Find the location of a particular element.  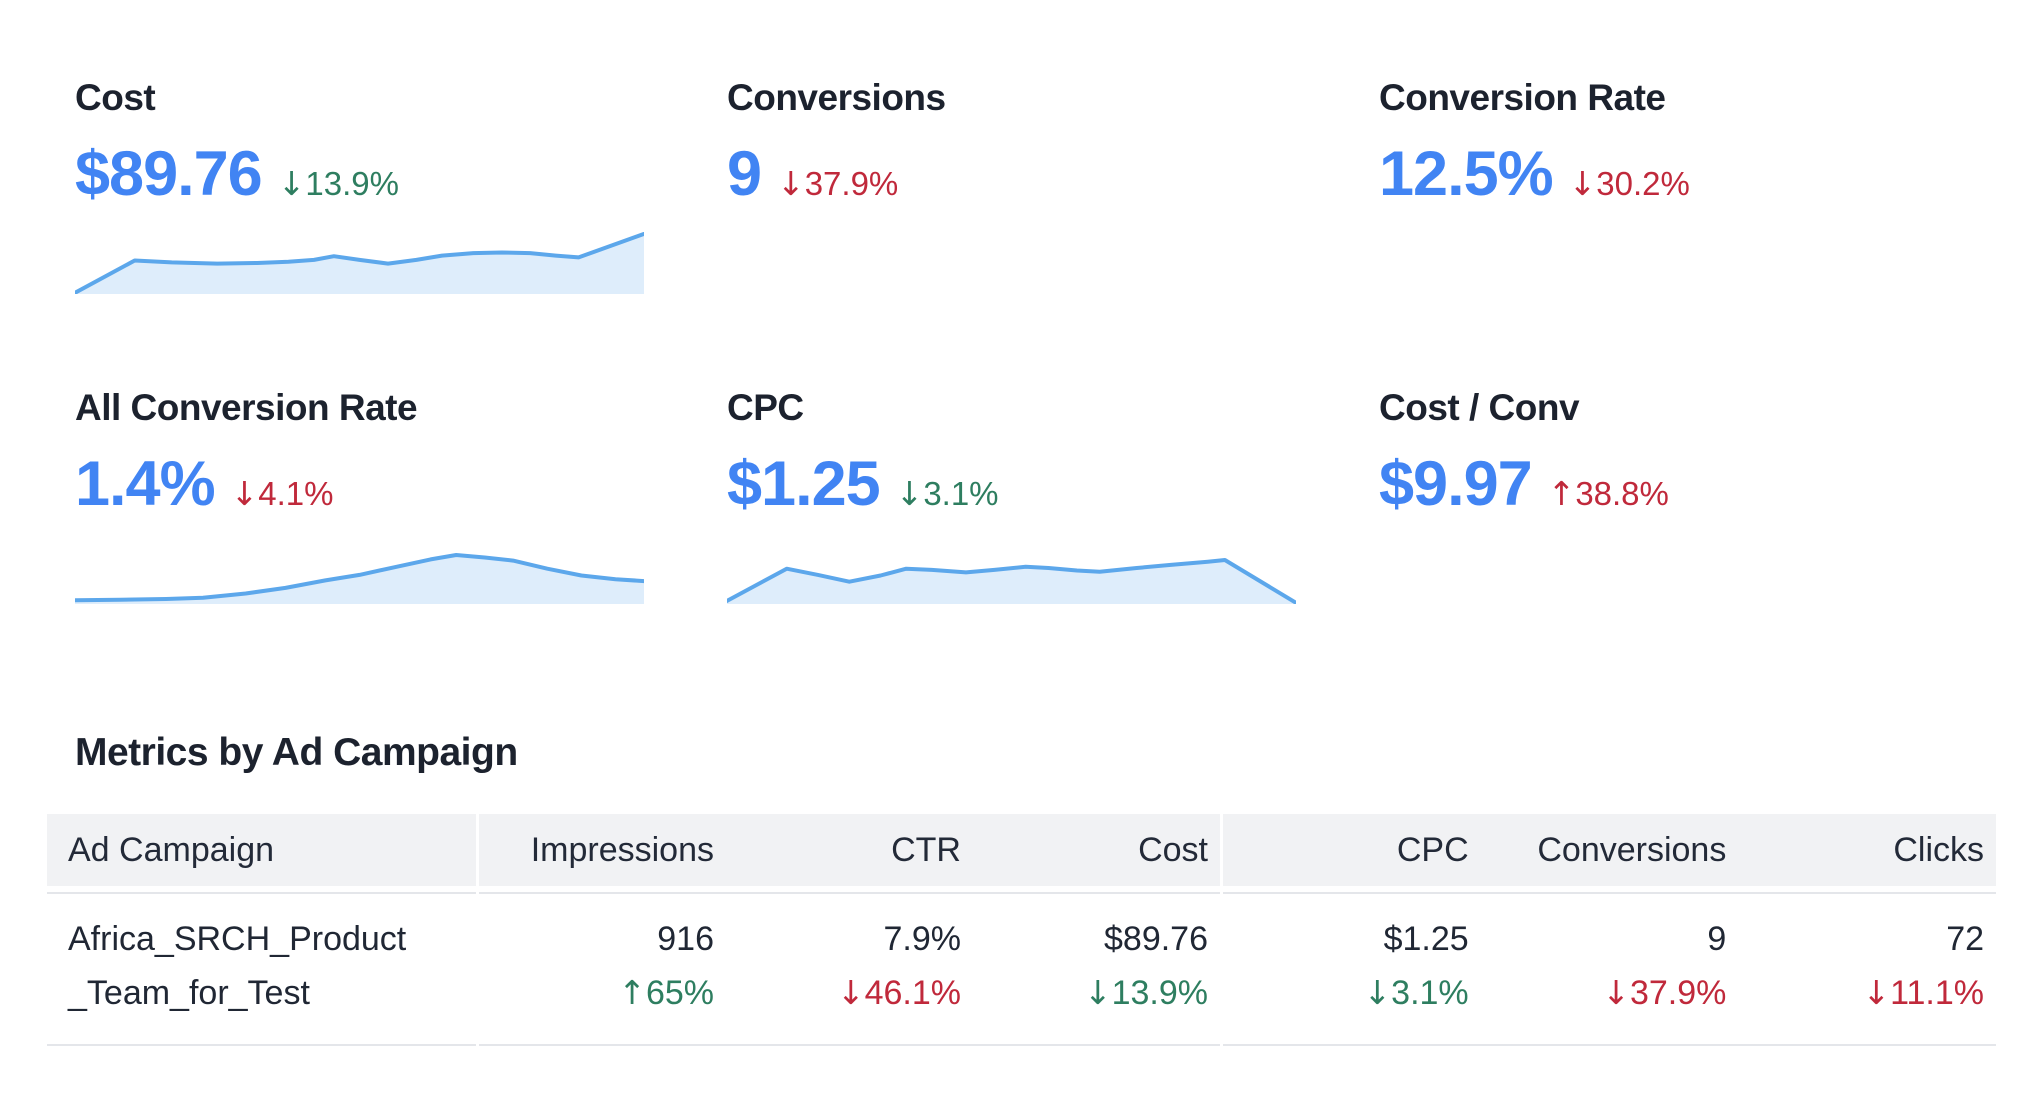

table-header-row: Ad Campaign is located at coordinates (261, 850).